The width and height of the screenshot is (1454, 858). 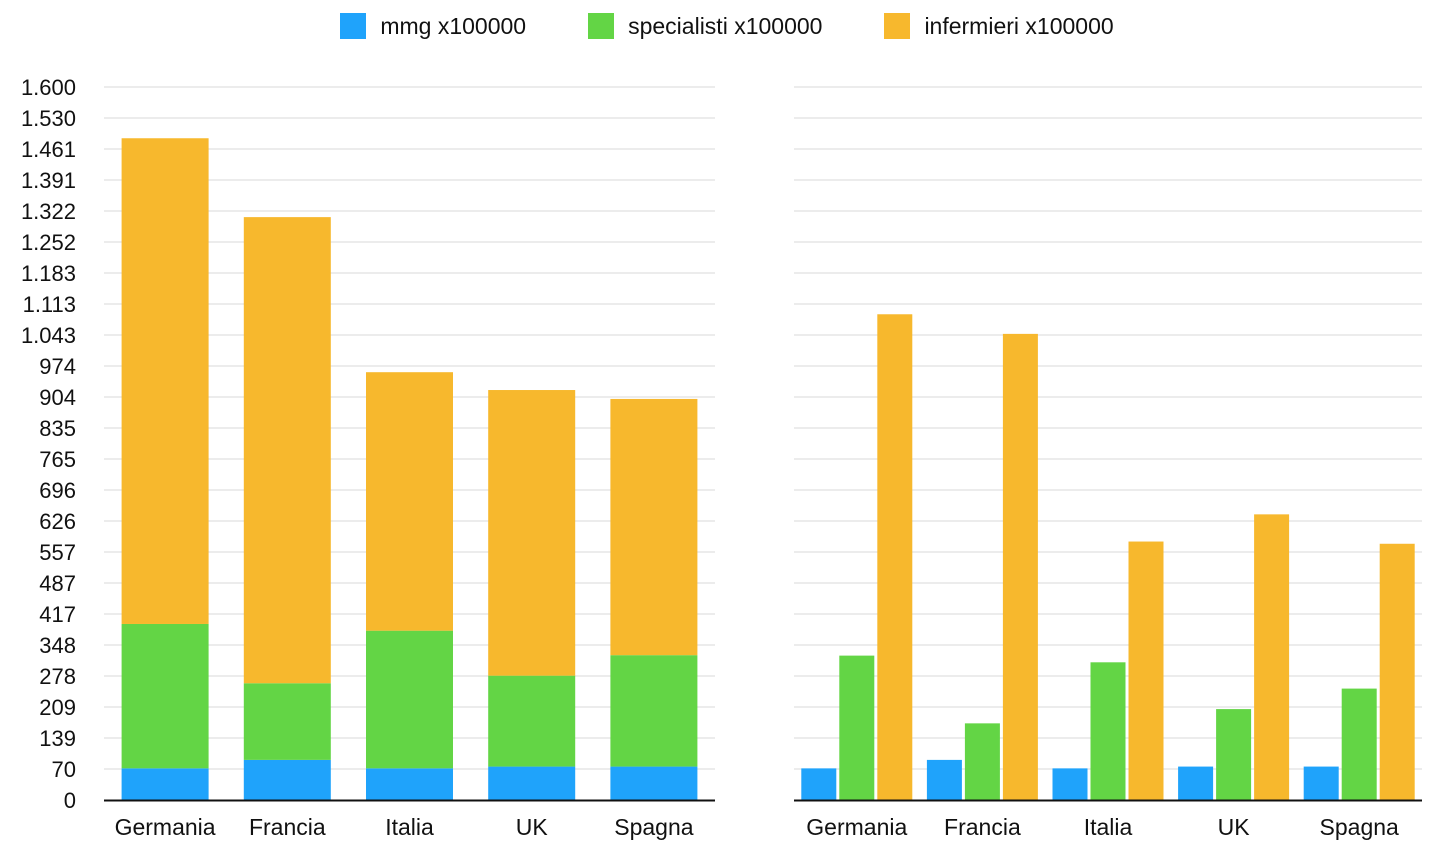 I want to click on y-tick-label: 209, so click(x=57, y=707).